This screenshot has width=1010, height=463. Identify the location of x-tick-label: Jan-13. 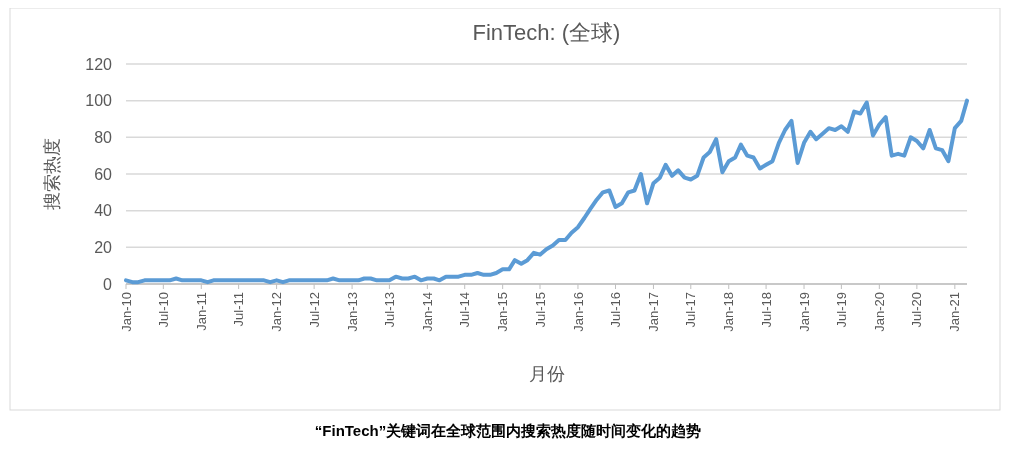
(352, 312).